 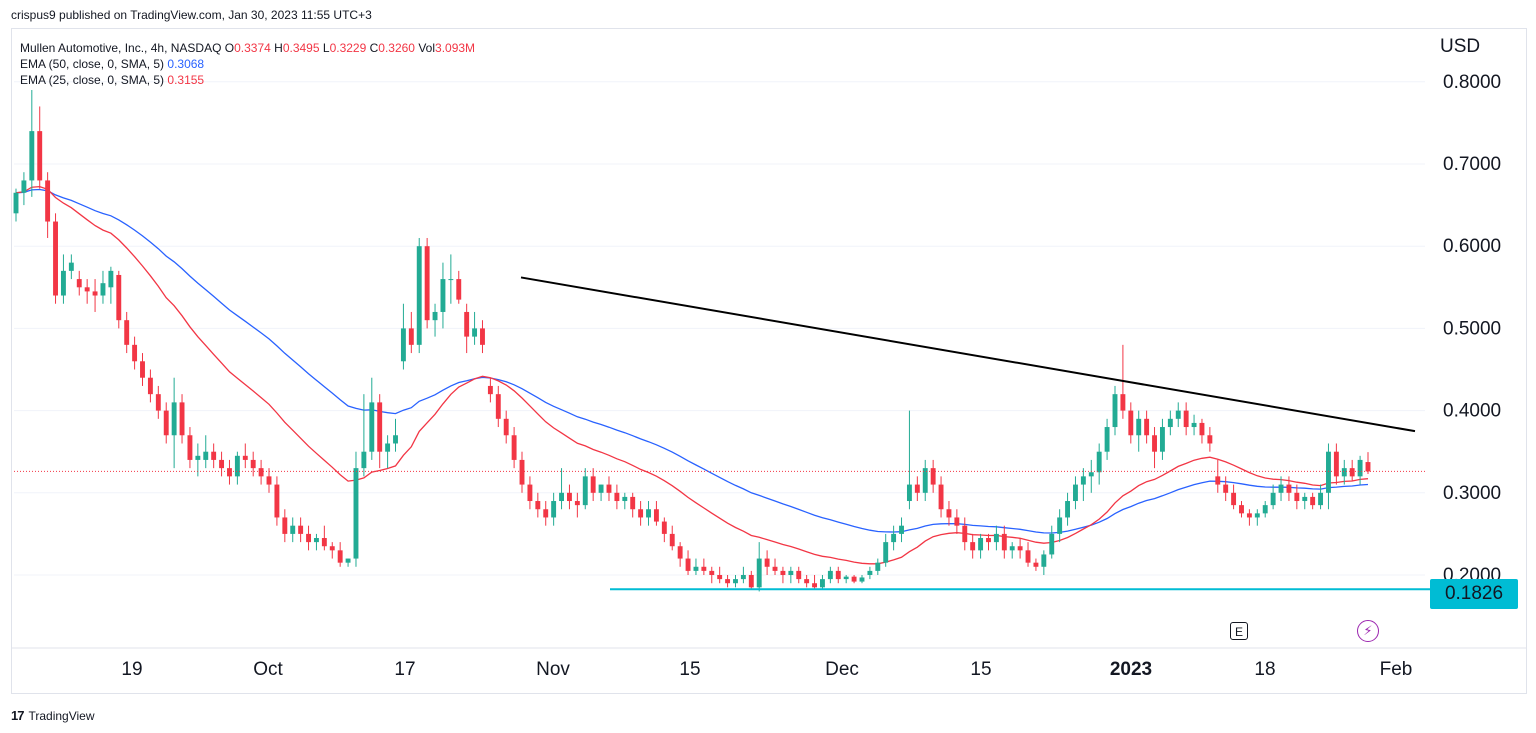 I want to click on y-tick-label: 0.4000, so click(x=1472, y=411).